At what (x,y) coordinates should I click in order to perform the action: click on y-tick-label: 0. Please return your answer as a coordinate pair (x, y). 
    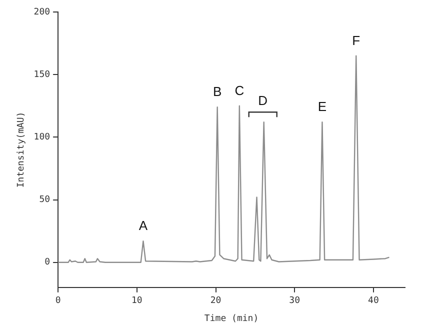
    Looking at the image, I should click on (47, 263).